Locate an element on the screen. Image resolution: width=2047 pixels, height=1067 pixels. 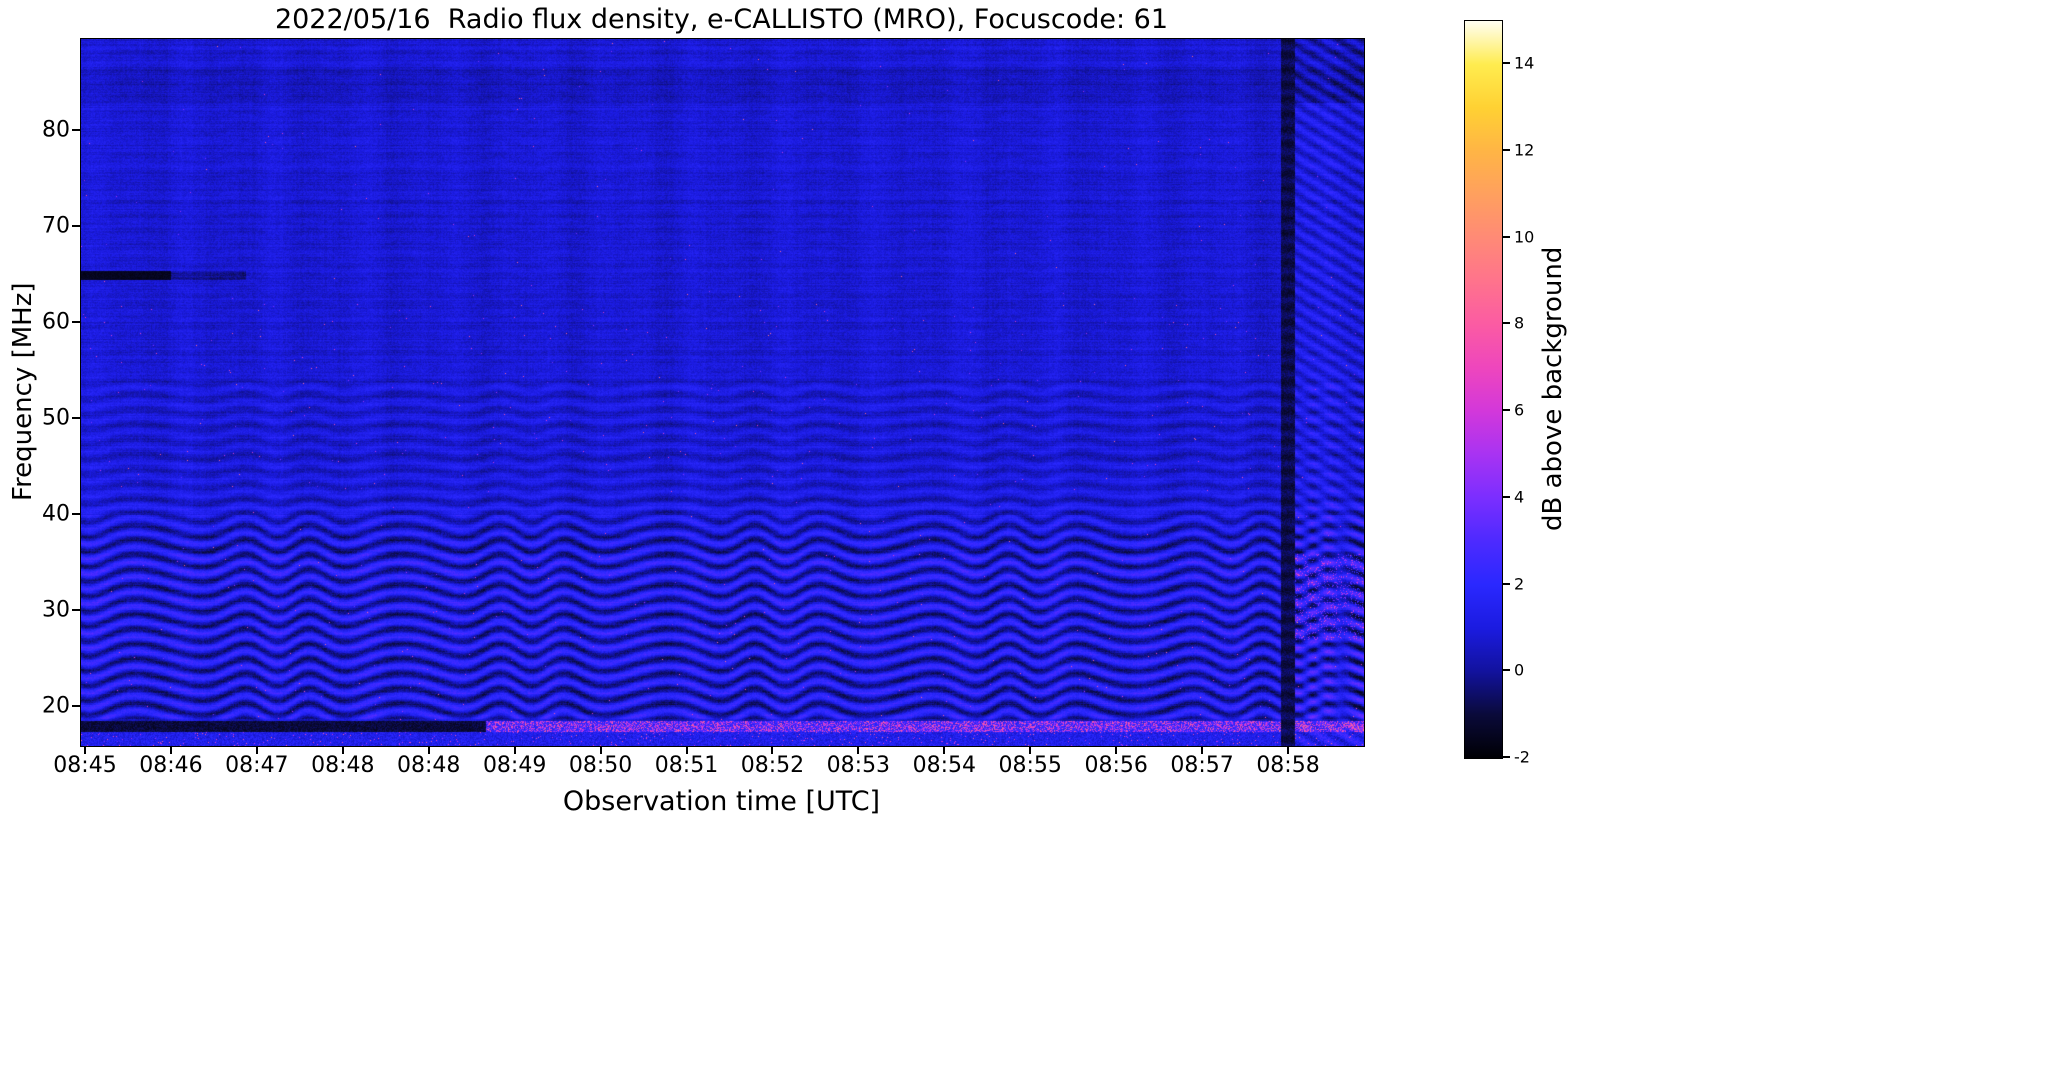
y-axis-label: Frequency [MHz] is located at coordinates (23, 391).